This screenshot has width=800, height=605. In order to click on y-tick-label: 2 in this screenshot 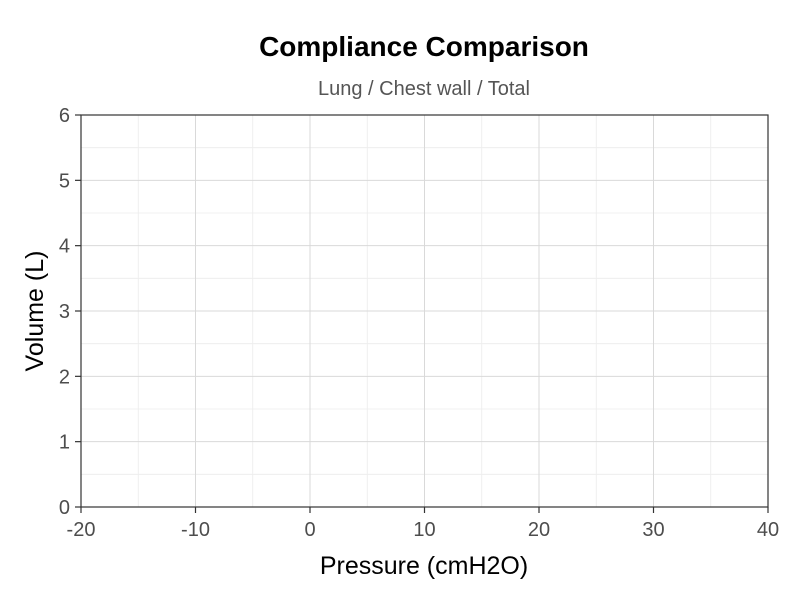, I will do `click(64, 377)`.